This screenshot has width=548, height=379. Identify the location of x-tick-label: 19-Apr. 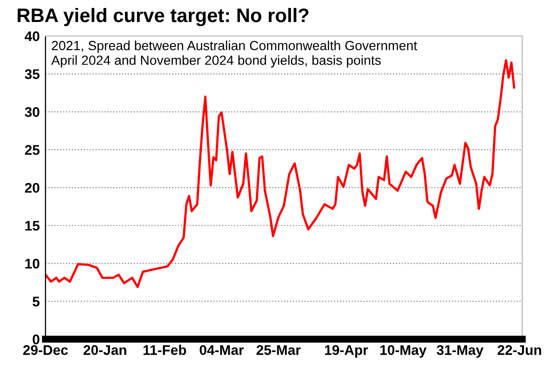
(346, 351).